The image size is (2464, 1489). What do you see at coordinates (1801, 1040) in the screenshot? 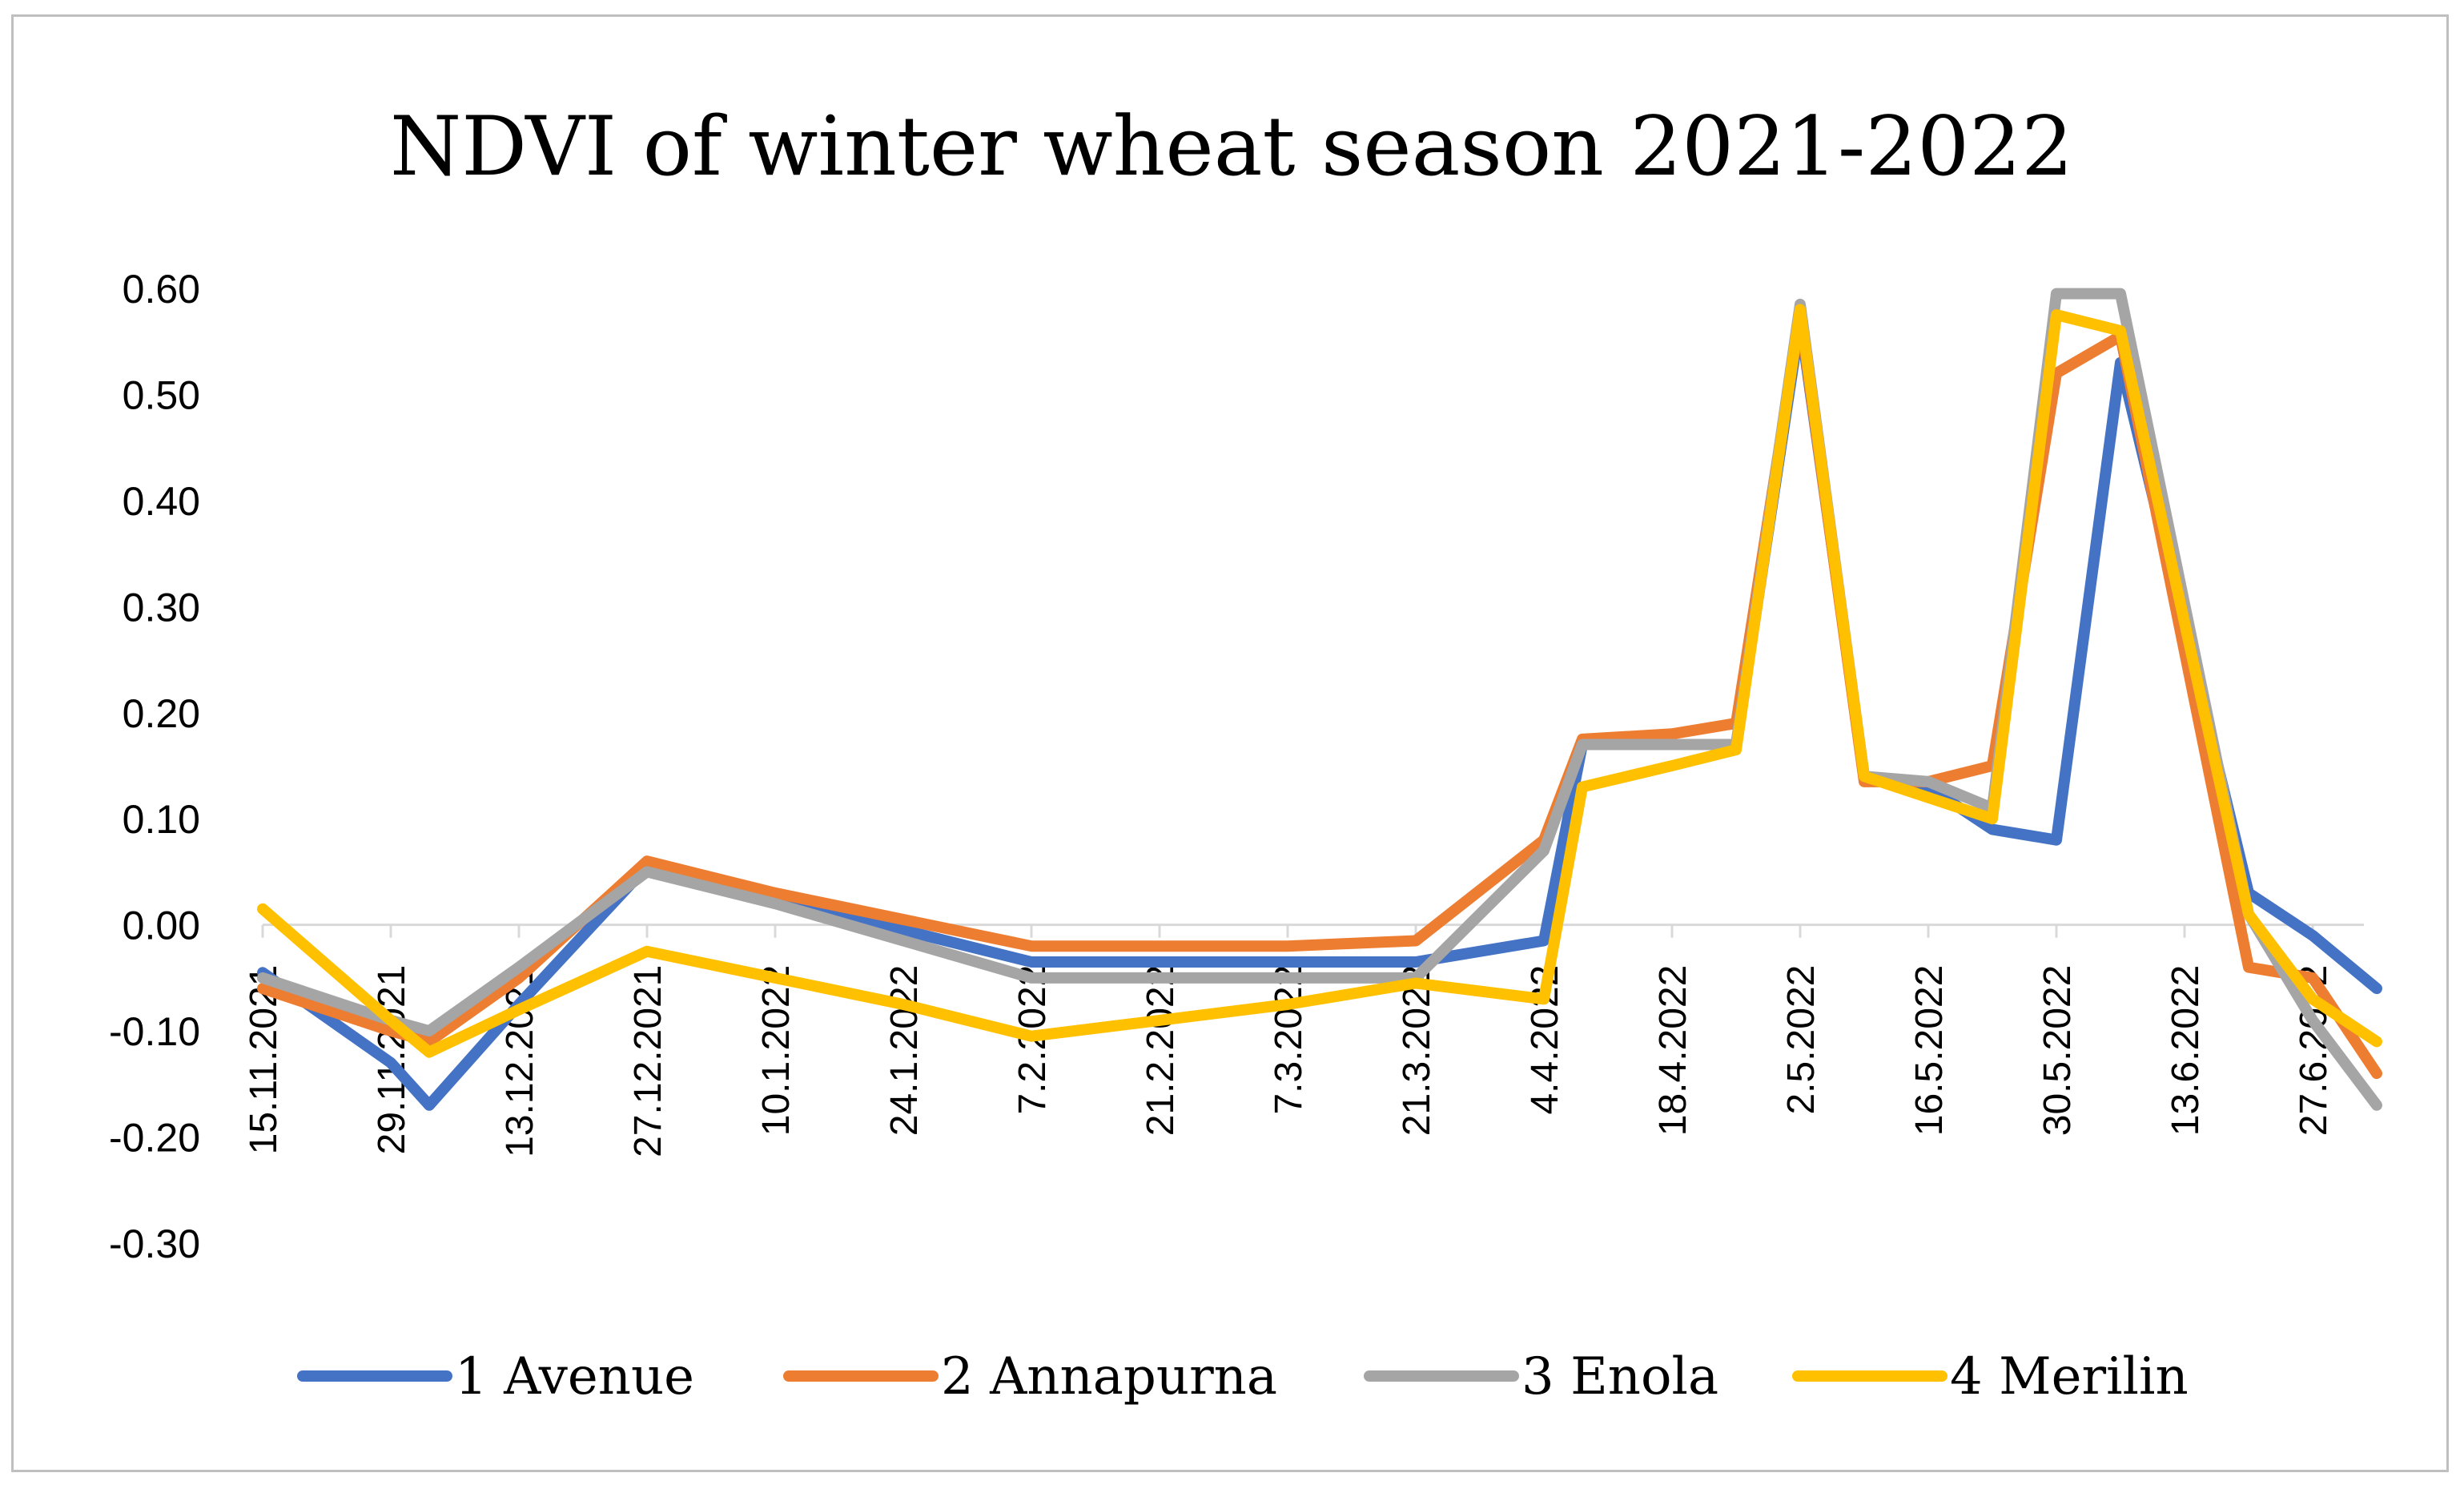
I see `x-tick-label: 2.5.2022` at bounding box center [1801, 1040].